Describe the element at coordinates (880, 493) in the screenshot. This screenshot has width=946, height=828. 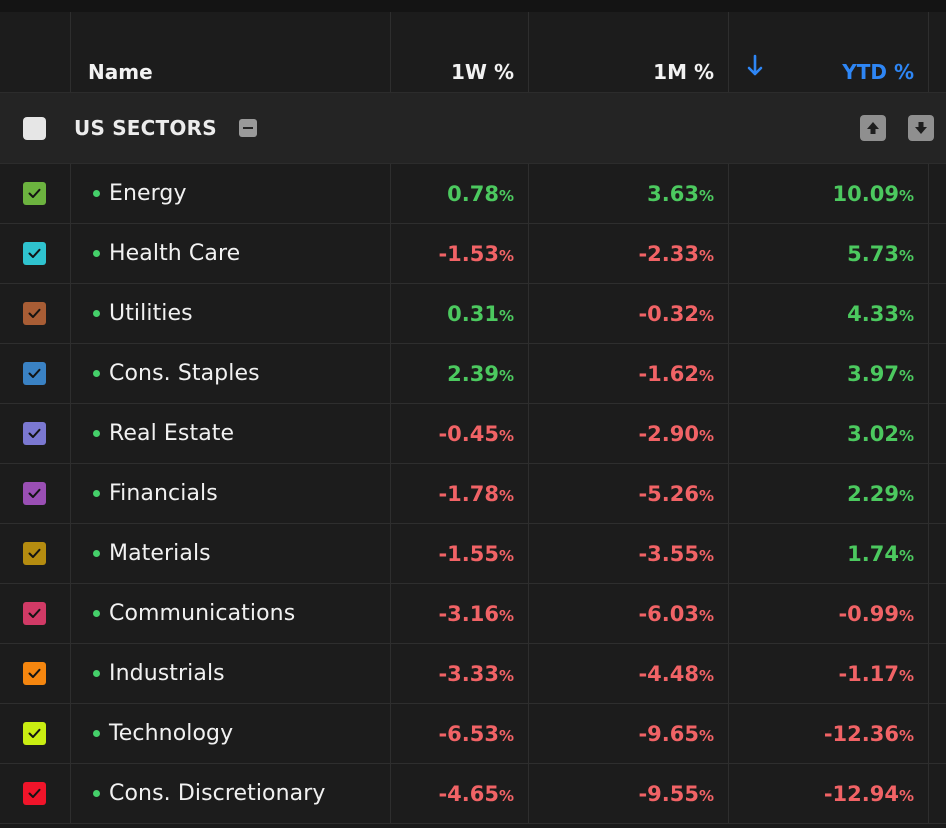
I see `value-ytd: 2.29%` at that location.